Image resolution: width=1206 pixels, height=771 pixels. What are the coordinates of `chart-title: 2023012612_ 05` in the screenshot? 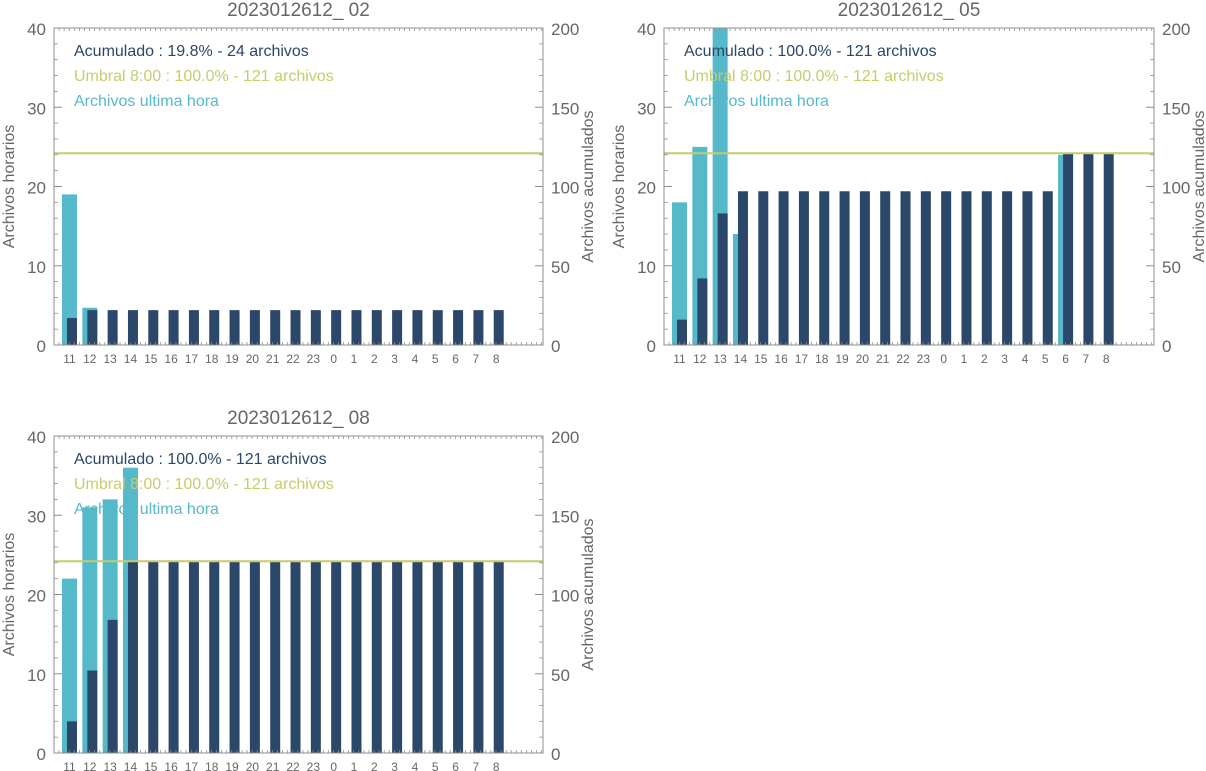 It's located at (909, 10).